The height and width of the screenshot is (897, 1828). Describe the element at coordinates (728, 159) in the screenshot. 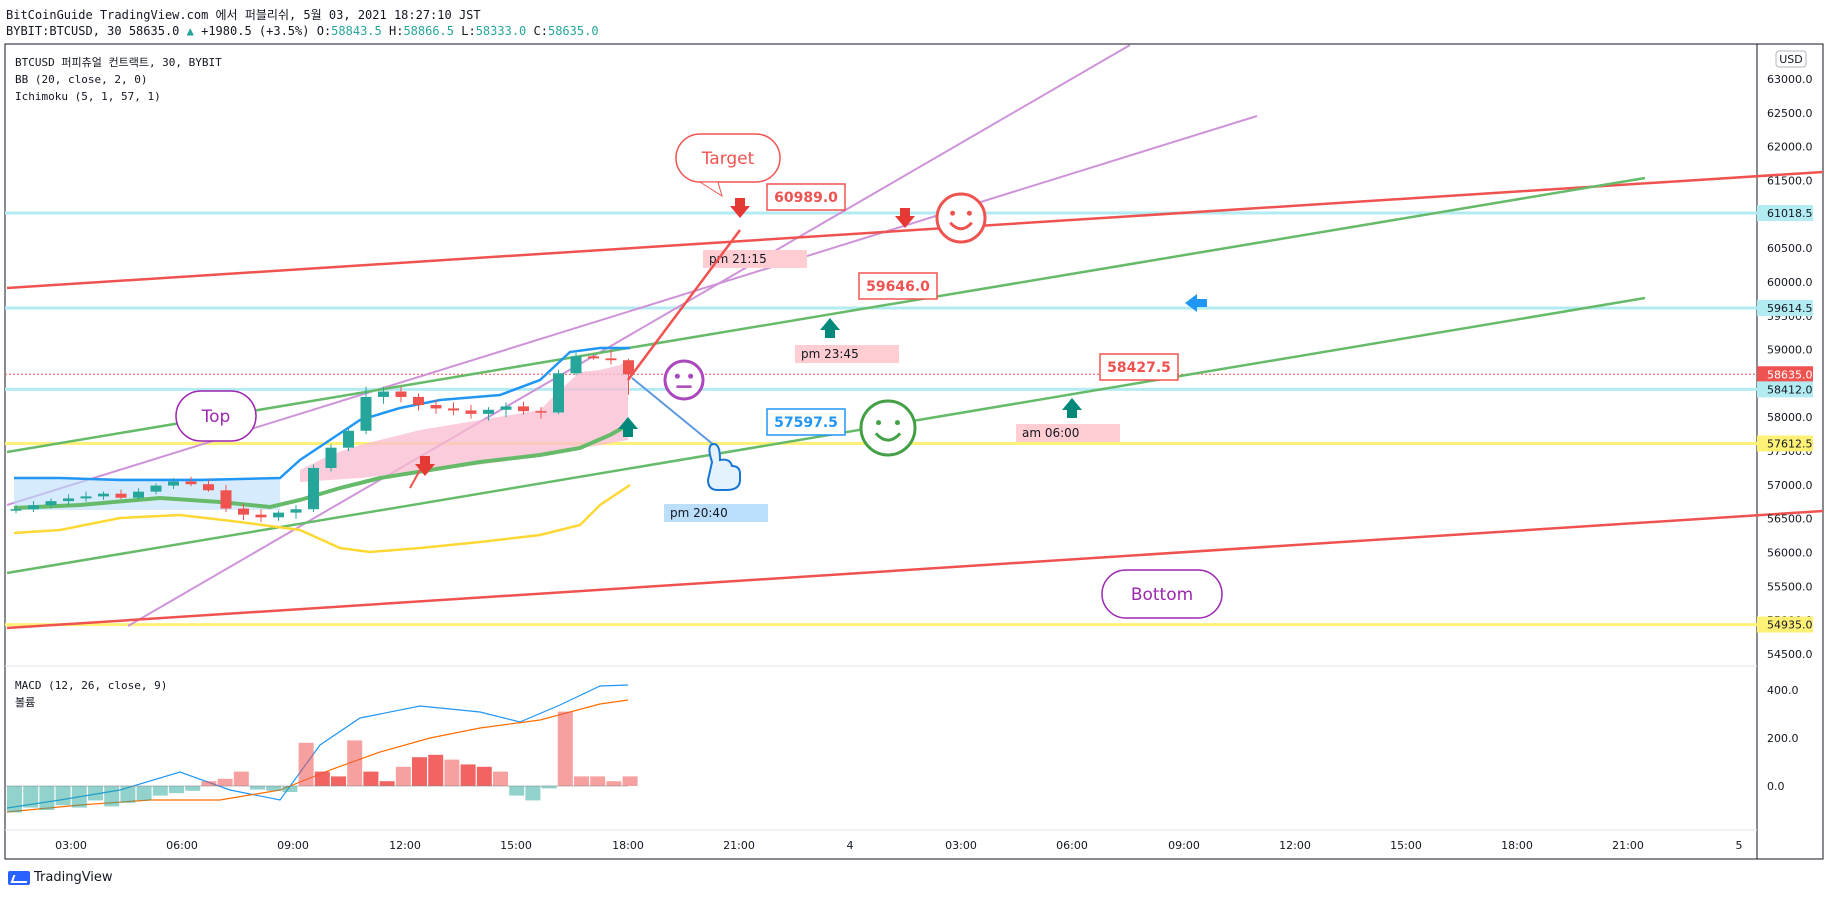

I see `target-callout-text: Target` at that location.